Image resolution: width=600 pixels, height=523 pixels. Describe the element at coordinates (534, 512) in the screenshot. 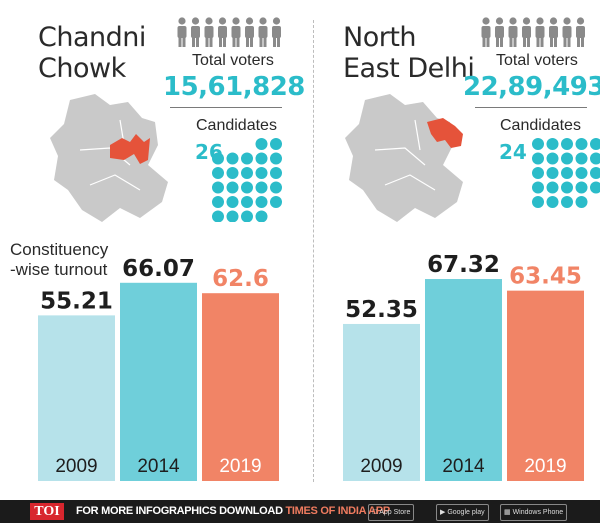

I see `windows-phone-badge: ▦ Windows Phone` at that location.